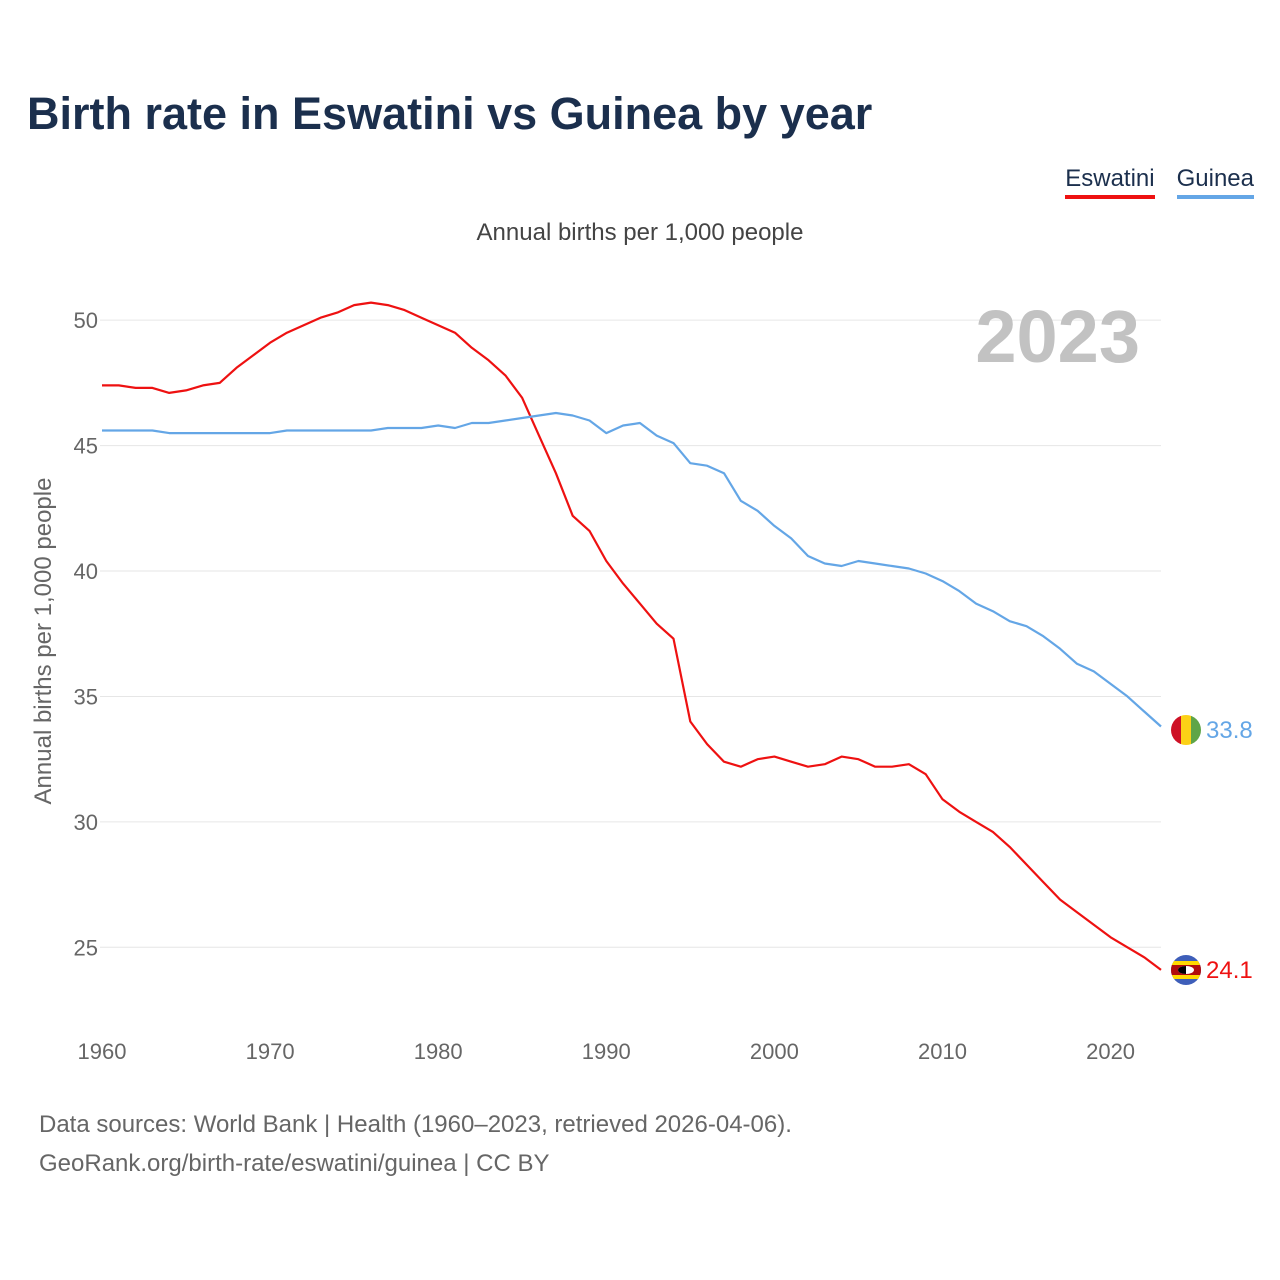  What do you see at coordinates (86, 446) in the screenshot?
I see `y-tick-label-45: 45` at bounding box center [86, 446].